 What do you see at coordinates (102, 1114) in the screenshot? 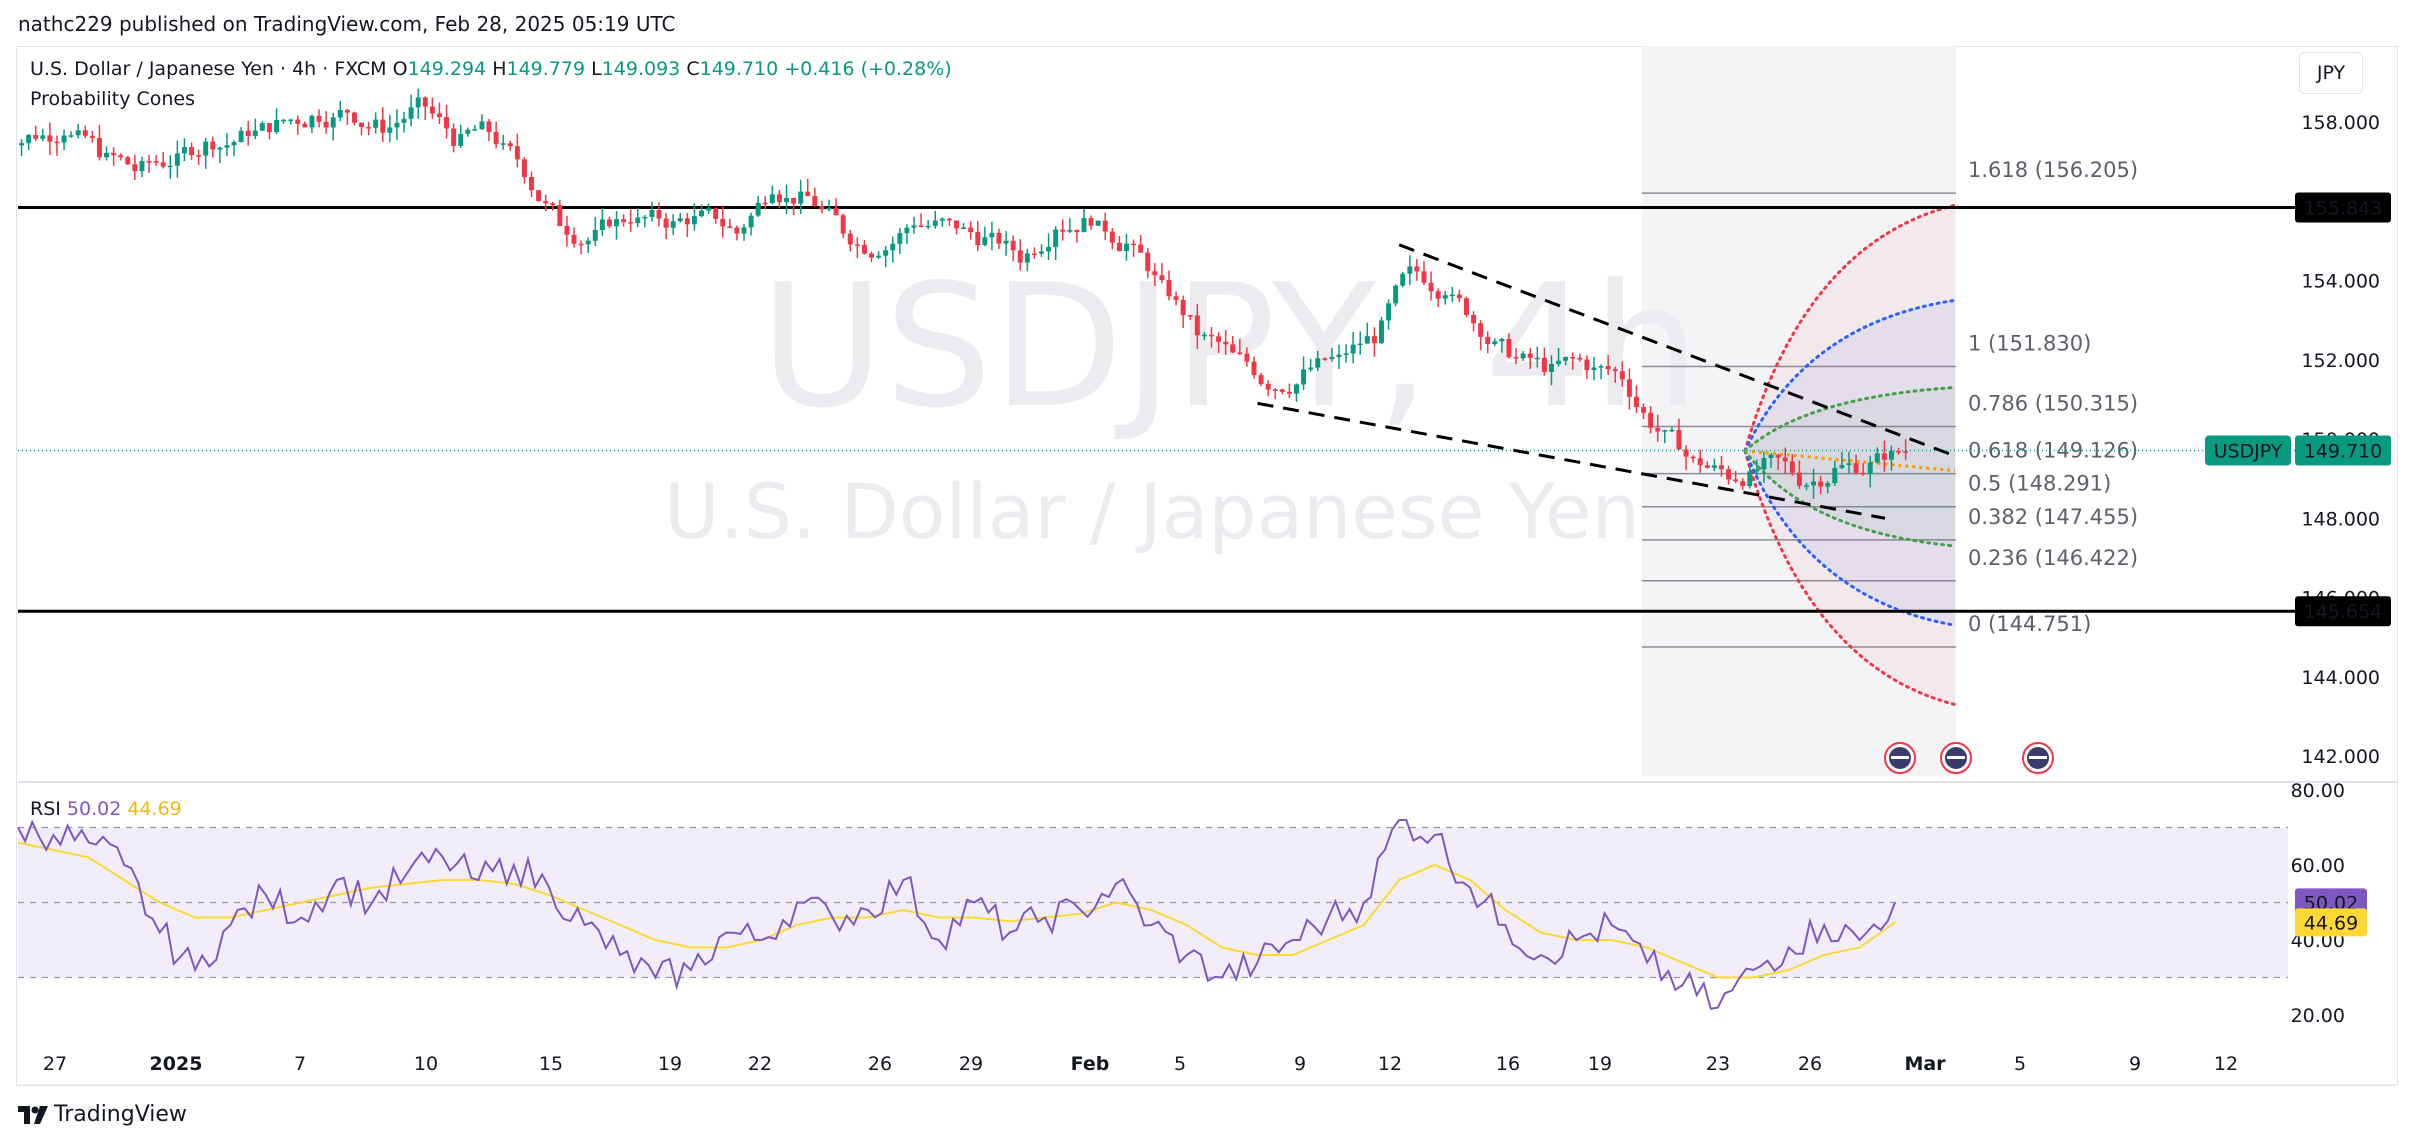
I see `tradingview-logo: TradingView` at bounding box center [102, 1114].